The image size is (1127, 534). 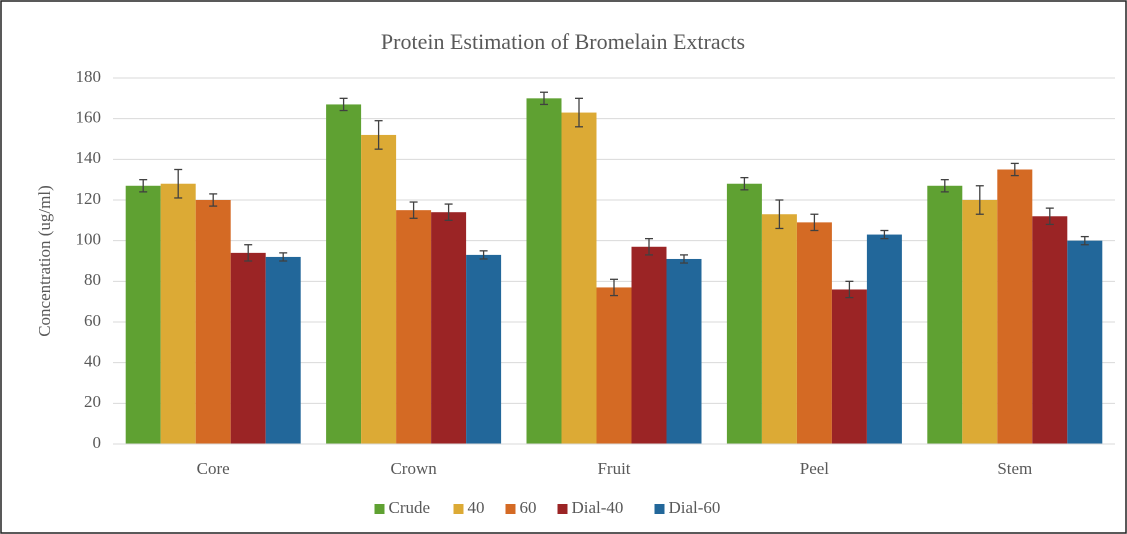 I want to click on y-tick-label: 20, so click(x=92, y=401).